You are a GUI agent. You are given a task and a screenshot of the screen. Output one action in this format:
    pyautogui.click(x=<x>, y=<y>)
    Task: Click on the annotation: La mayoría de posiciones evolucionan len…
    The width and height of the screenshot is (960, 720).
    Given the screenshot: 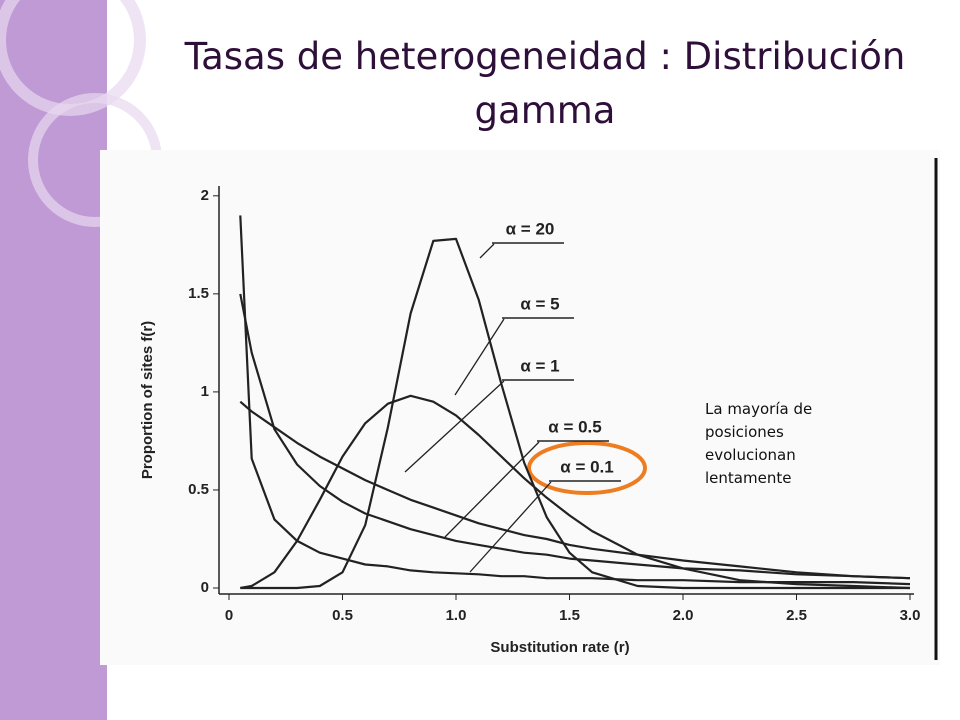 What is the action you would take?
    pyautogui.click(x=759, y=443)
    